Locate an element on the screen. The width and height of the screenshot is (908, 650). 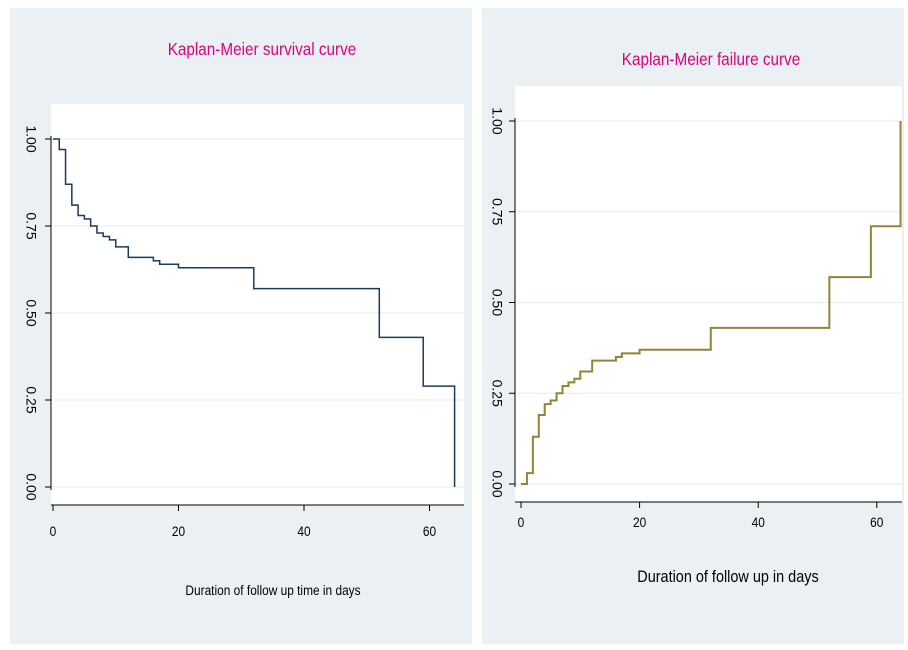
x-axis-label: Duration of follow up time in days is located at coordinates (273, 590).